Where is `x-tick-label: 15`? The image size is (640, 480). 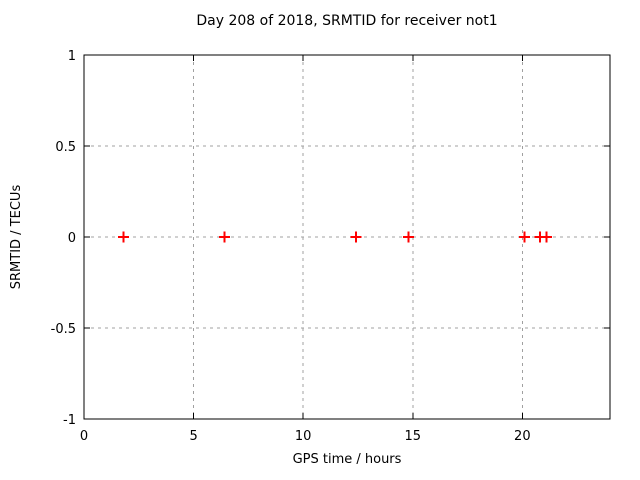
x-tick-label: 15 is located at coordinates (412, 436).